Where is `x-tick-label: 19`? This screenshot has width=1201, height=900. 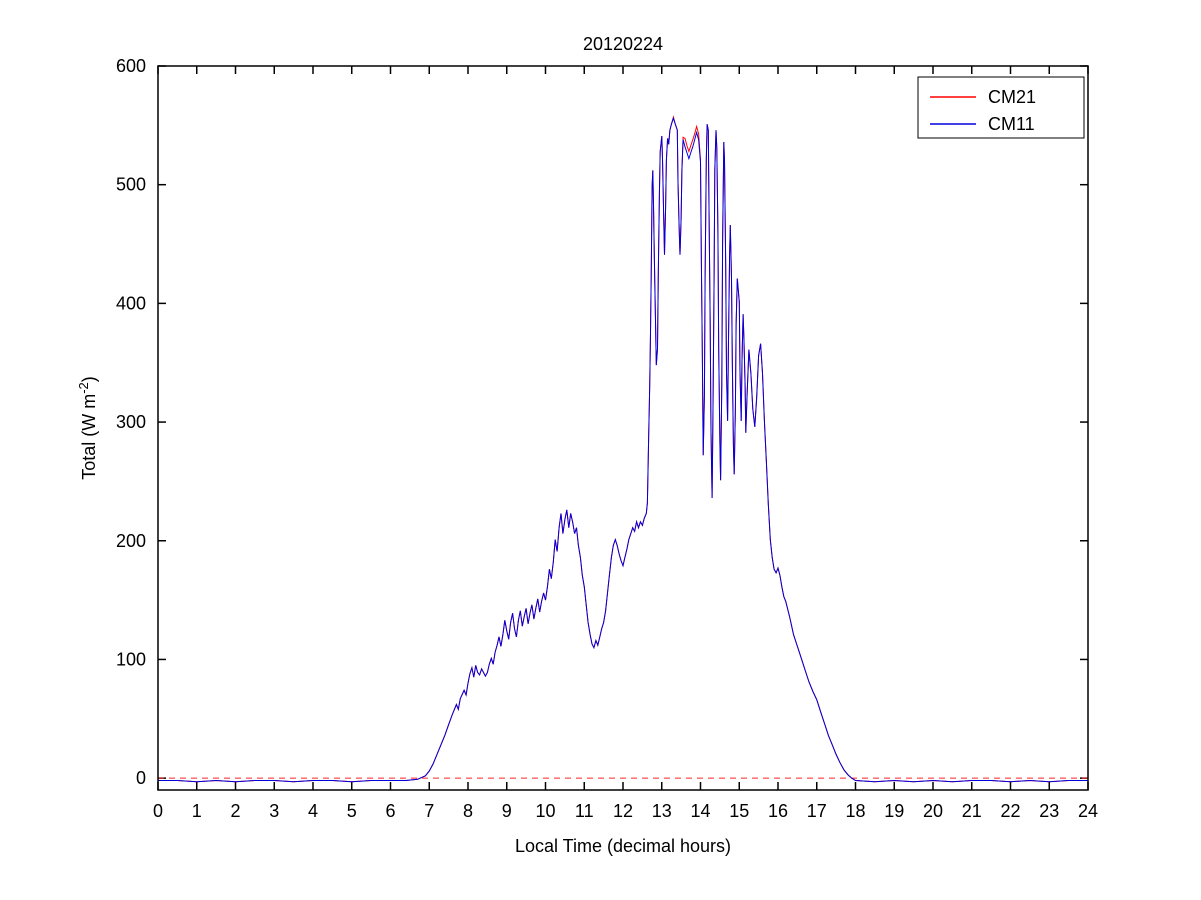
x-tick-label: 19 is located at coordinates (894, 811).